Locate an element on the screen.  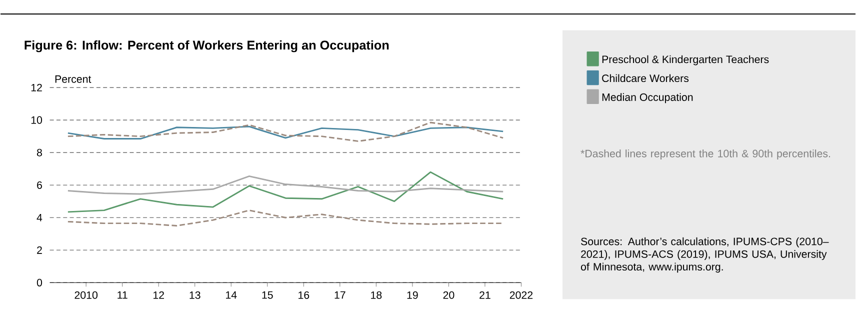
x-tick-label: 12 is located at coordinates (158, 295).